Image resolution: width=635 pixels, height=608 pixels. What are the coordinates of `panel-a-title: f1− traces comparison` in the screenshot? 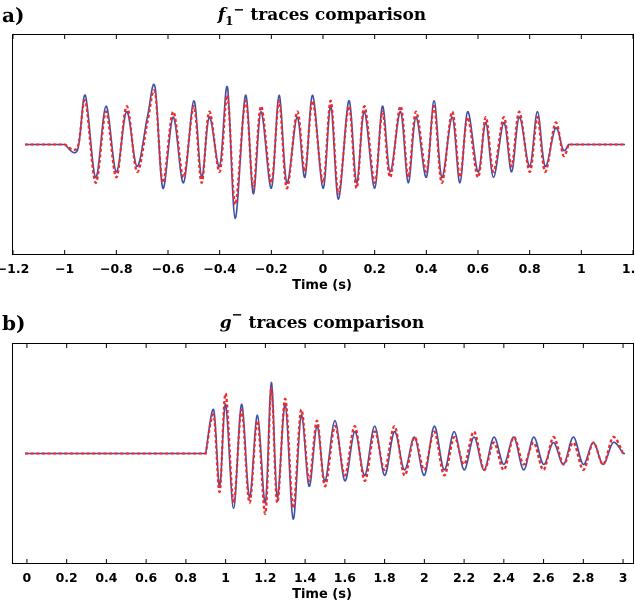 It's located at (321, 15).